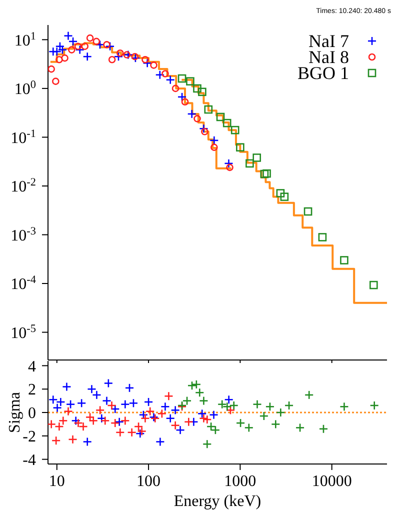  I want to click on y-tick-label: 10$^{0}$, so click(25, 88).